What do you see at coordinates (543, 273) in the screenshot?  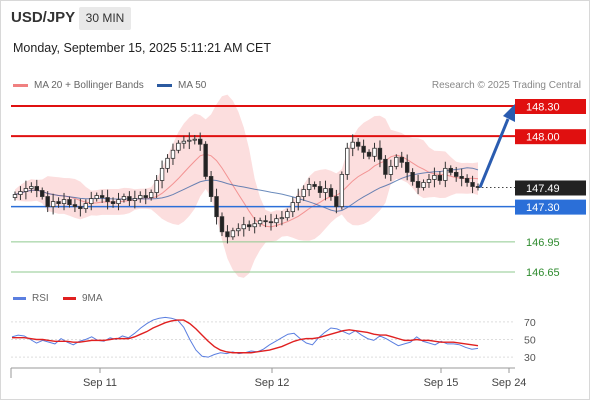 I see `support-label: 146.65` at bounding box center [543, 273].